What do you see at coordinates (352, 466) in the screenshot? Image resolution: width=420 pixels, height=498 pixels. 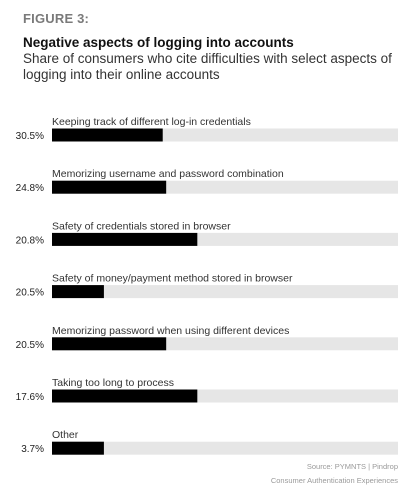 I see `source-line-1: Source: PYMNTS | Pindrop` at bounding box center [352, 466].